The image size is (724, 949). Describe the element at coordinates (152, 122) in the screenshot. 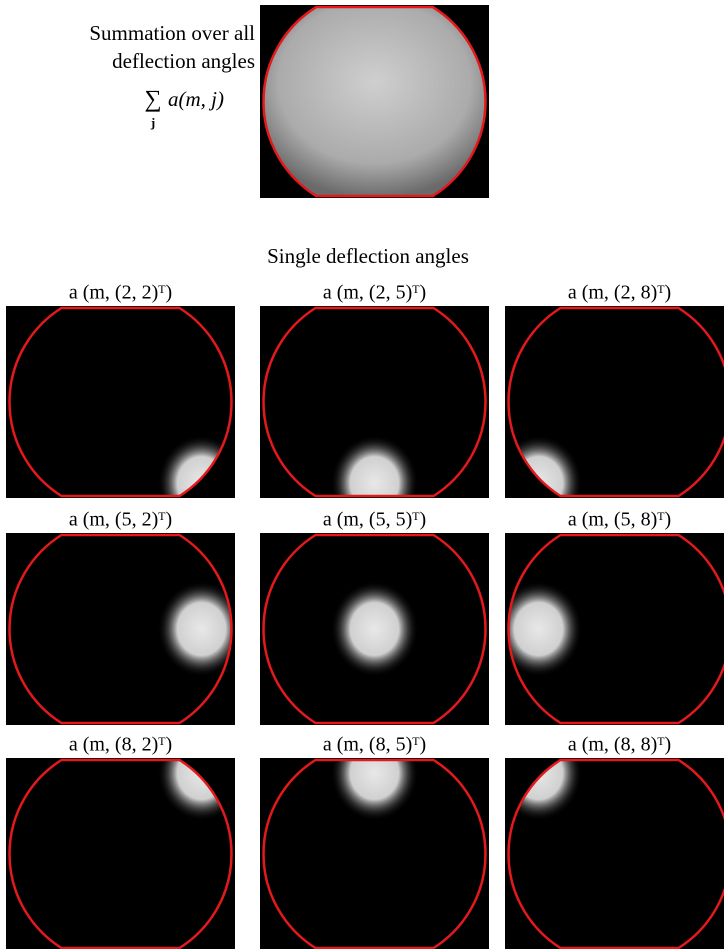

I see `sum-subscript: j` at that location.